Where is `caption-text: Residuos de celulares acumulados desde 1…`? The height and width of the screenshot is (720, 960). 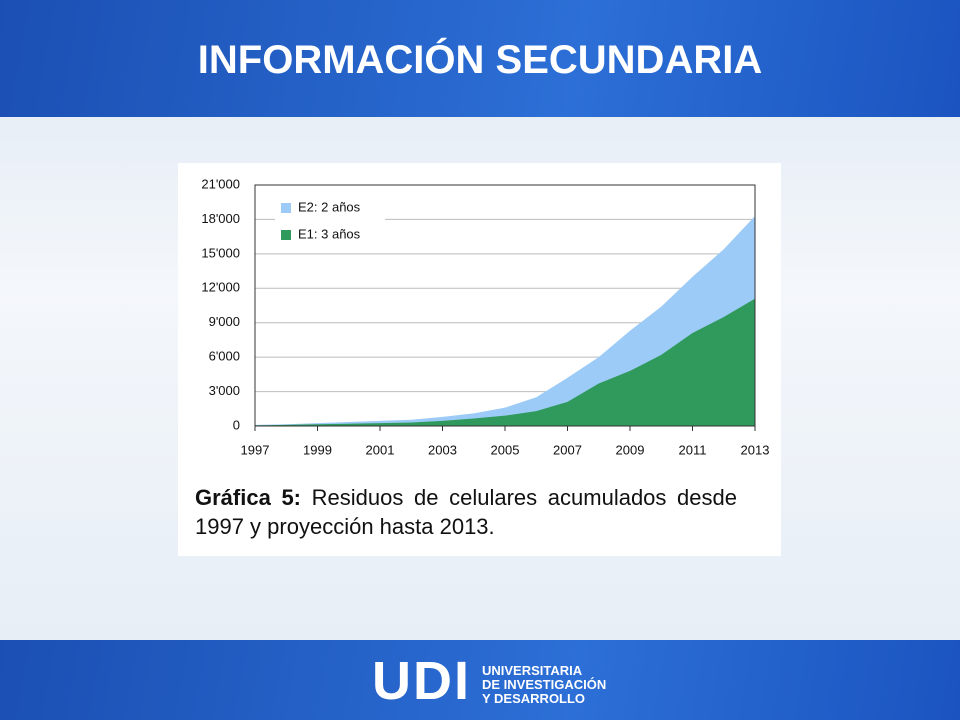 caption-text: Residuos de celulares acumulados desde 1… is located at coordinates (466, 512).